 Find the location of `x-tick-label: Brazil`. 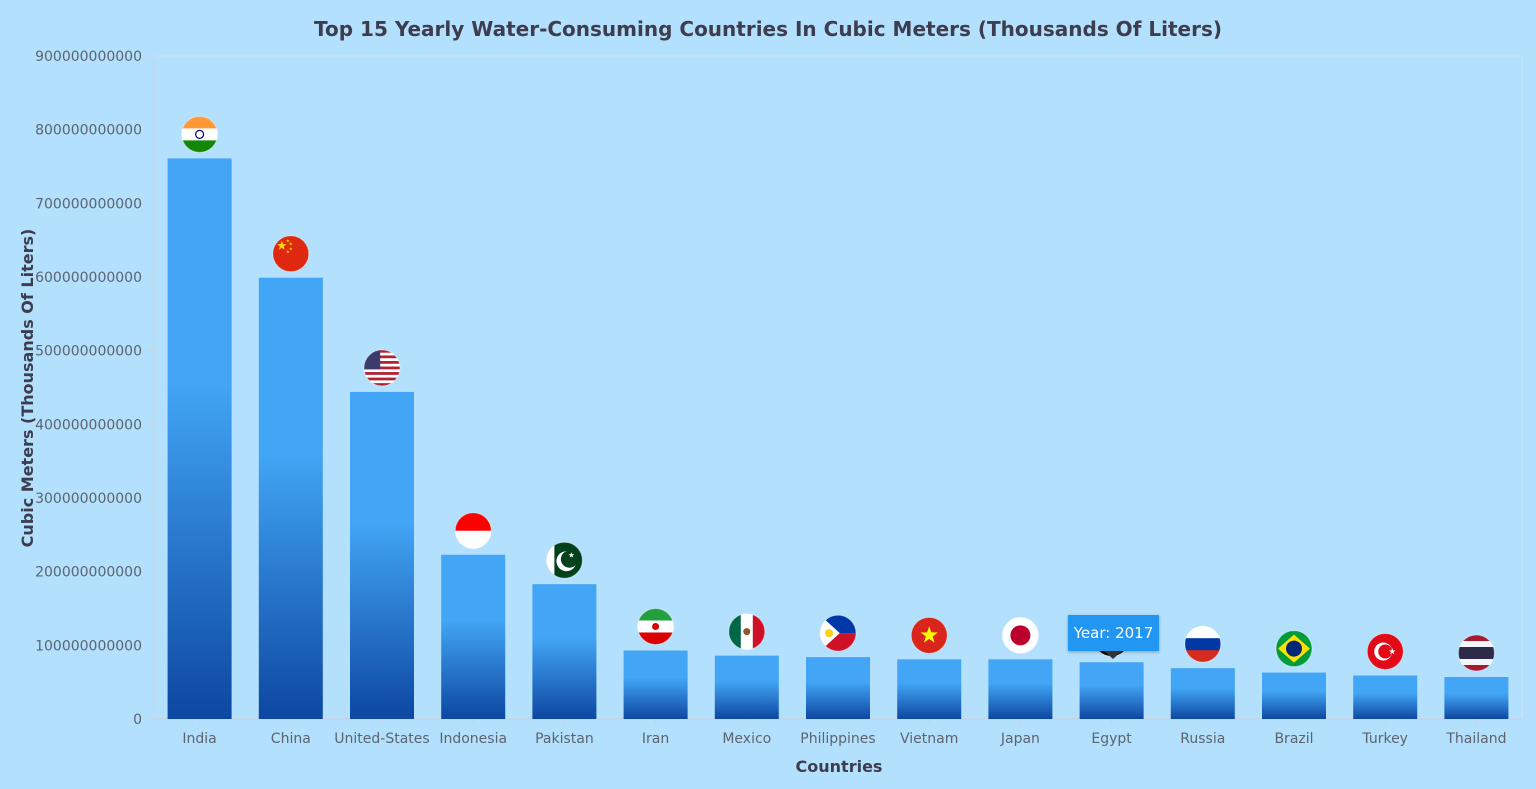

x-tick-label: Brazil is located at coordinates (1293, 739).